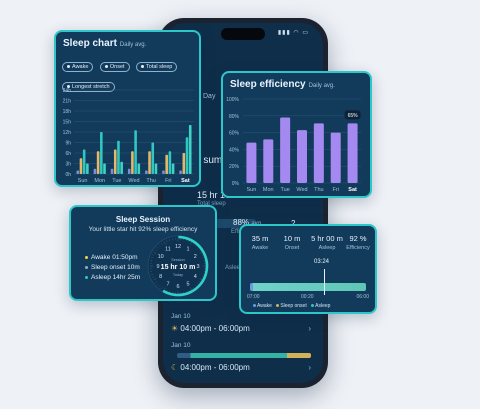 This screenshot has width=480, height=409. I want to click on y-tick-label: 9h, so click(68, 144).